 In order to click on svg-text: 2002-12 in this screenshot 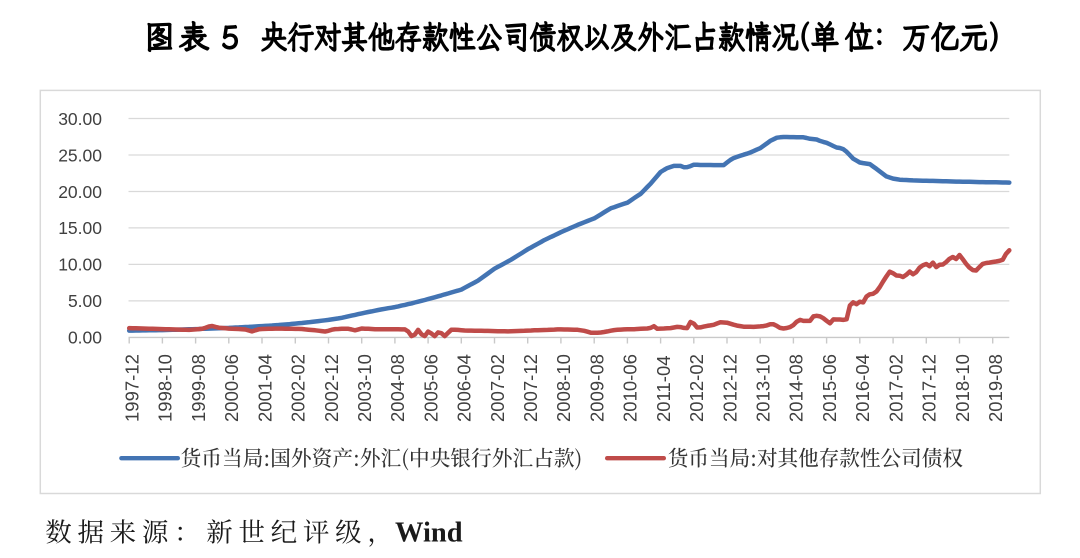, I will do `click(331, 388)`.